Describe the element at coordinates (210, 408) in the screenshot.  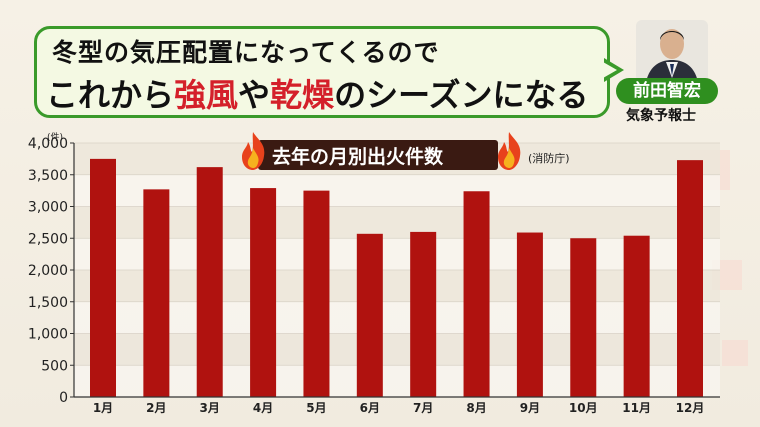
I see `x-tick-label: 3月` at that location.